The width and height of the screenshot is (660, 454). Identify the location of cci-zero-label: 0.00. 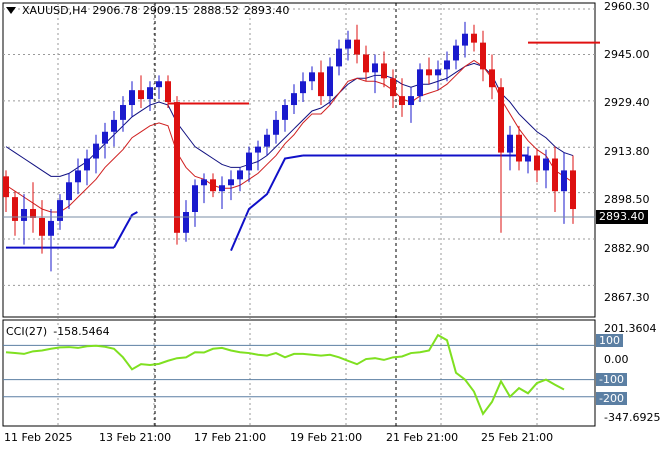
(616, 359).